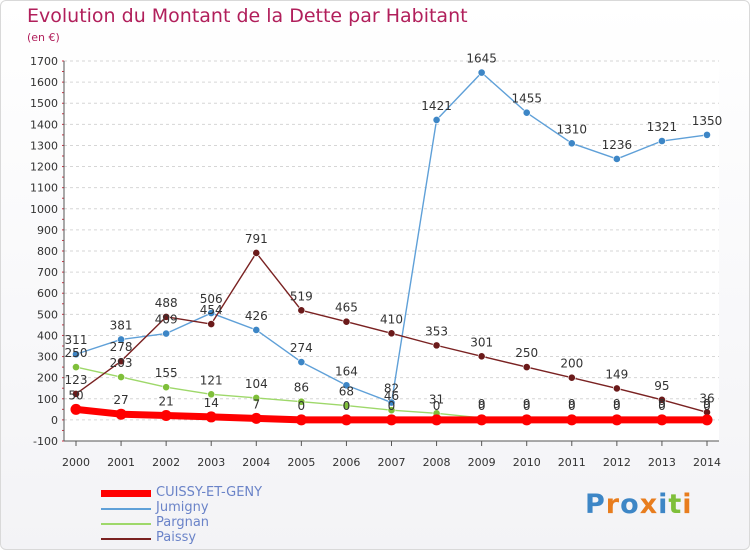 This screenshot has height=550, width=750. Describe the element at coordinates (675, 504) in the screenshot. I see `logo-letter: t` at that location.